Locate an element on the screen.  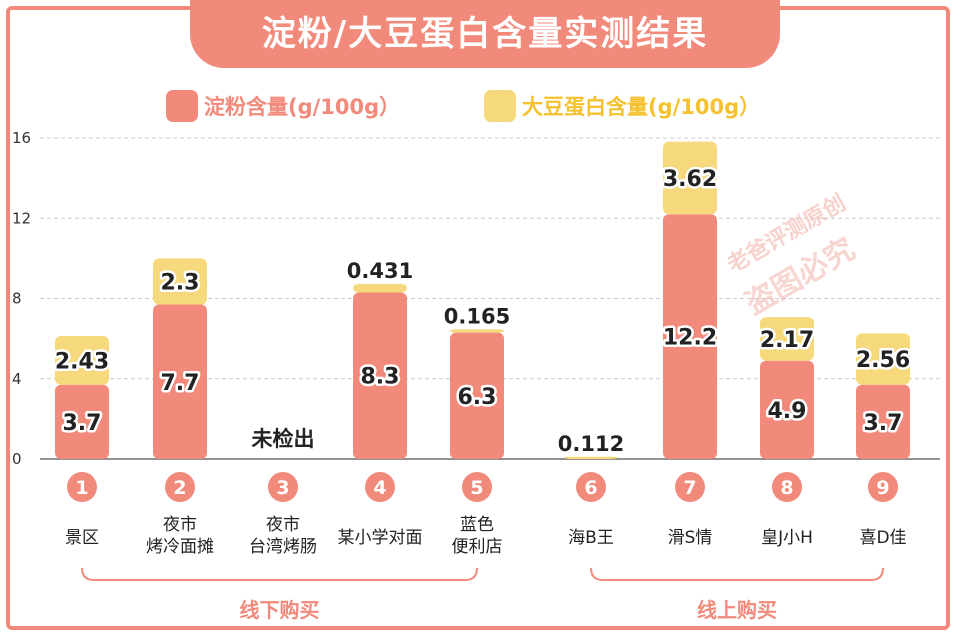
category-label: 景区 is located at coordinates (82, 538).